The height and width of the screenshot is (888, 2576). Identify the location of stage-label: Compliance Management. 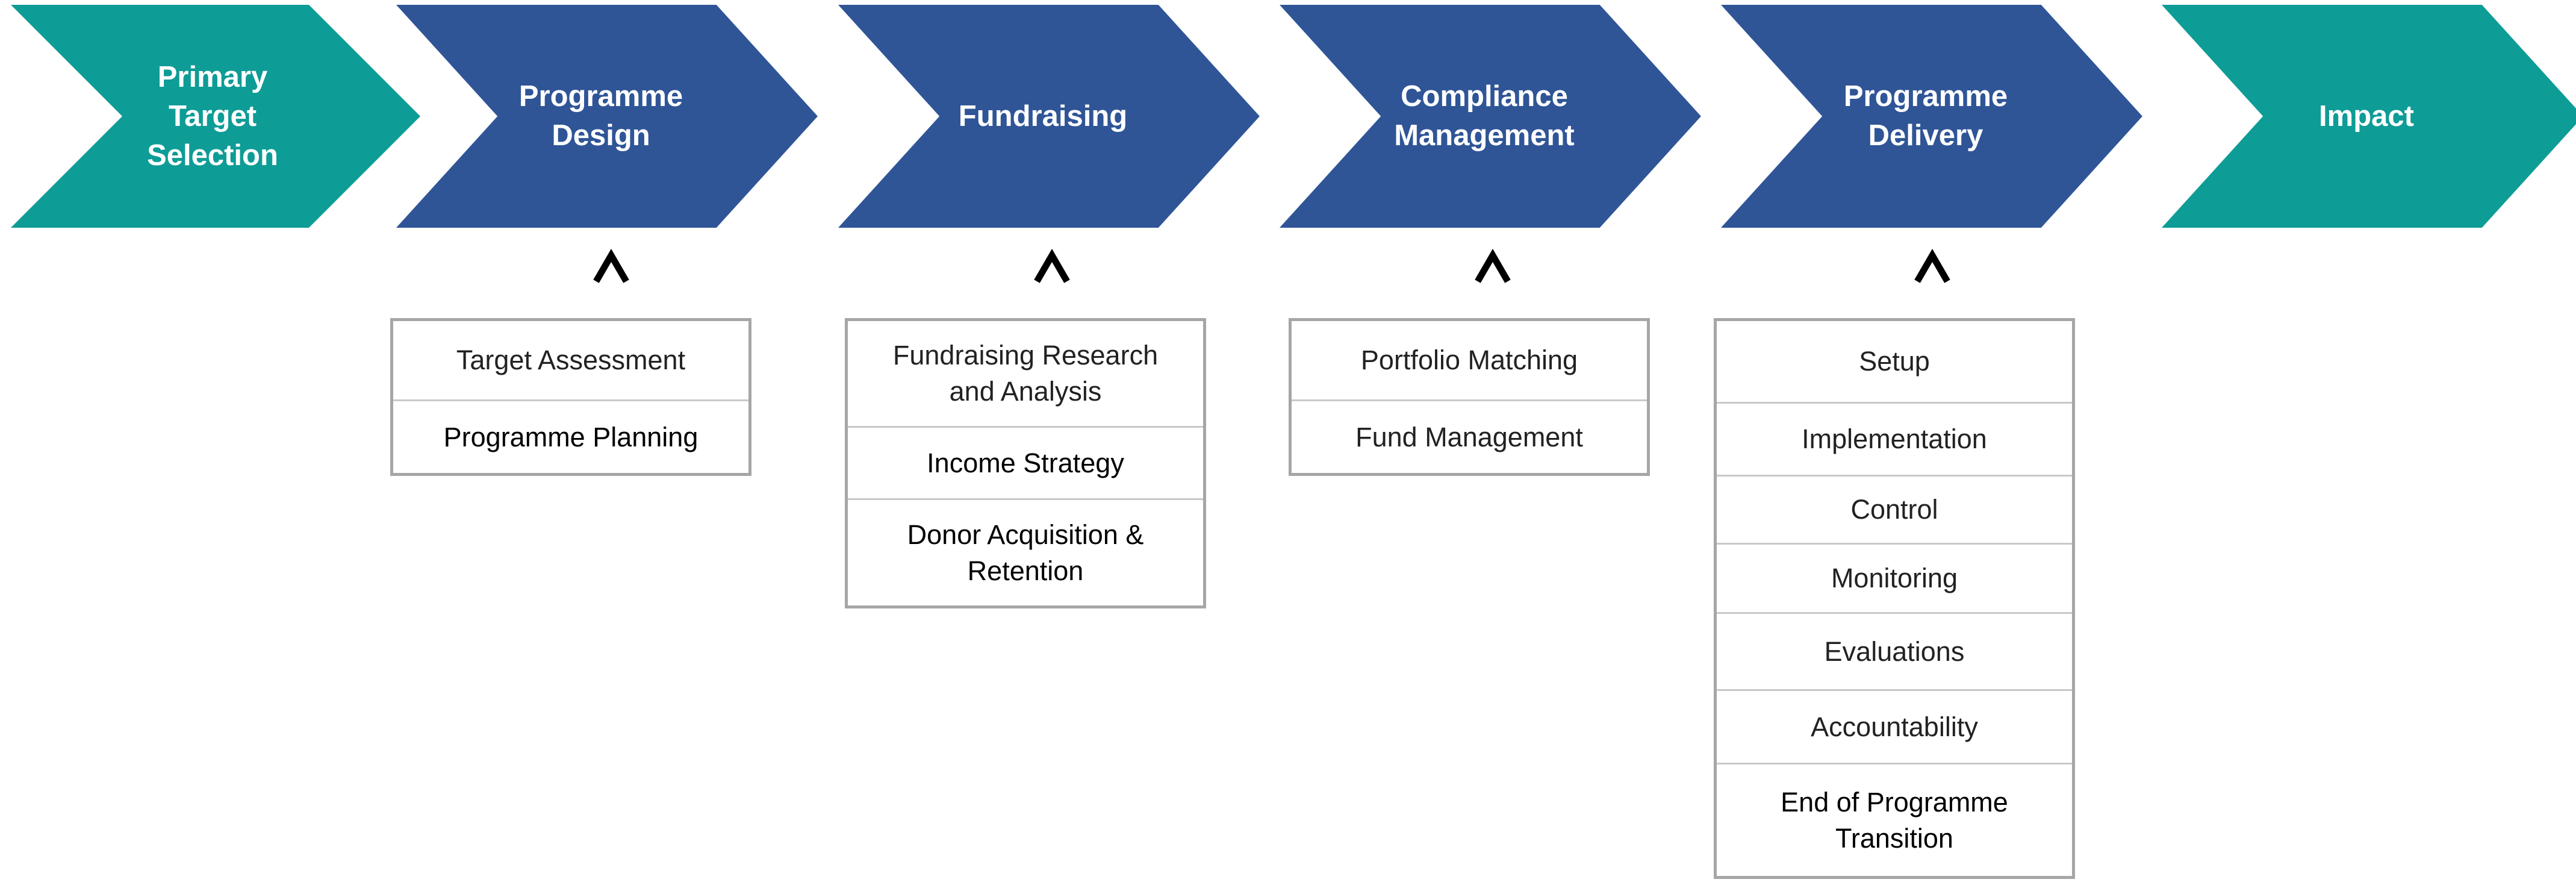
(1485, 116).